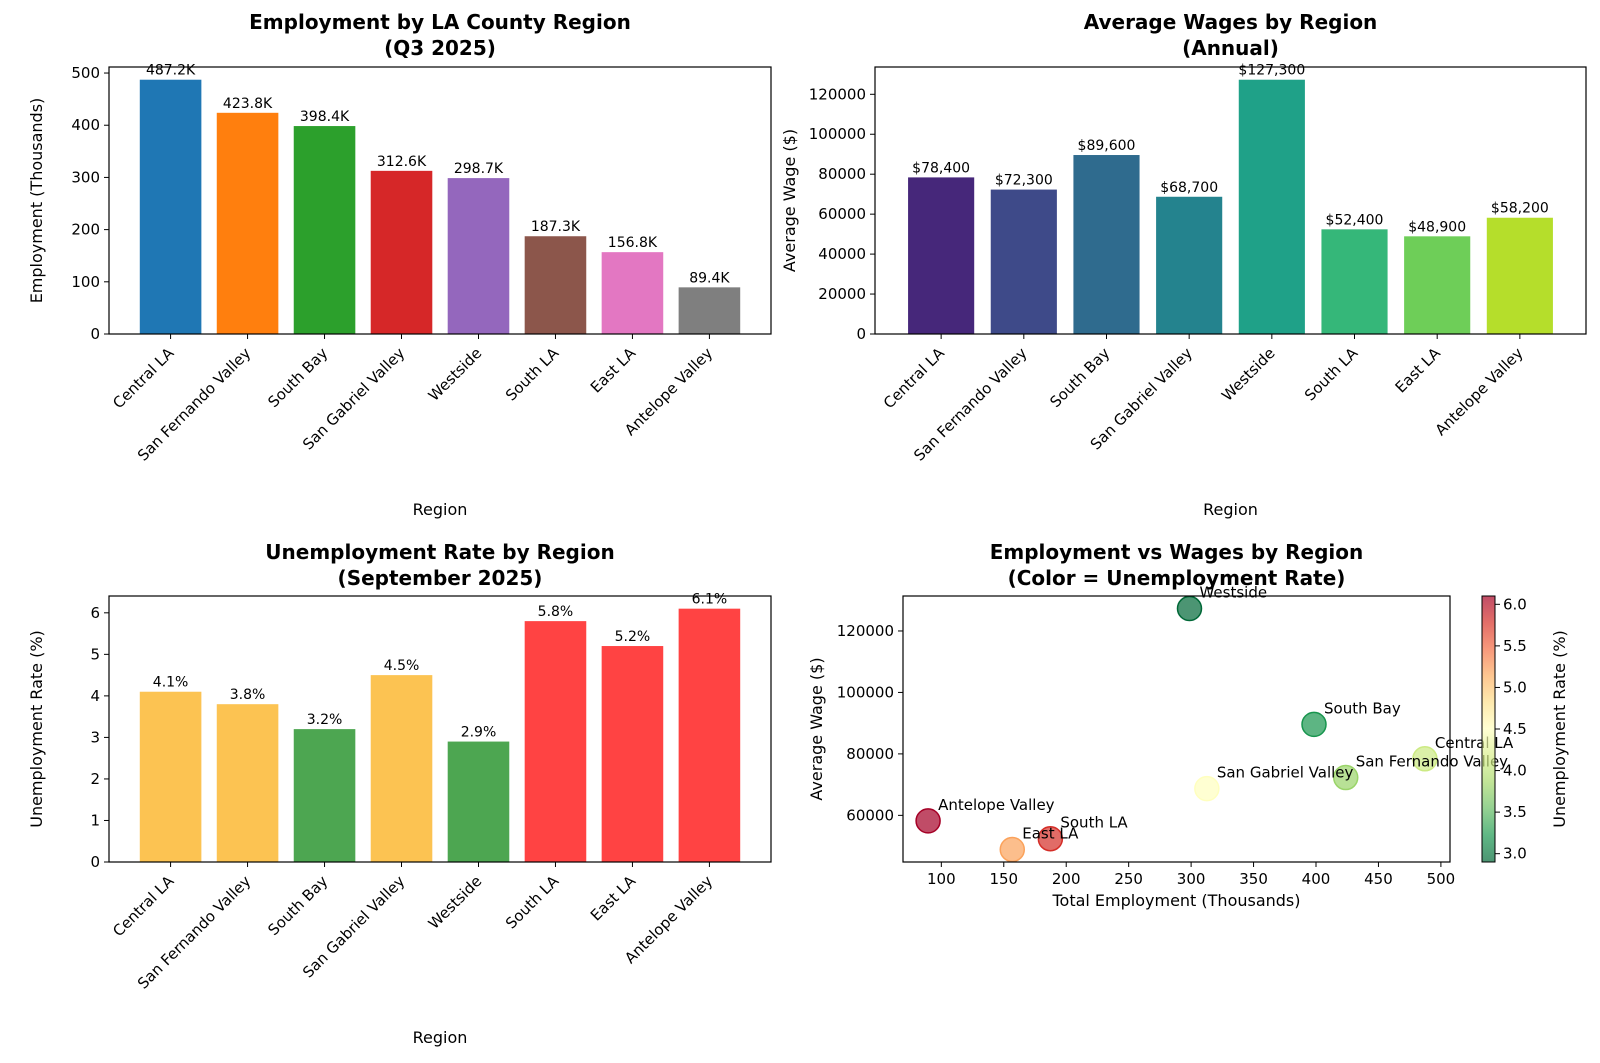 The width and height of the screenshot is (1600, 1063). What do you see at coordinates (248, 695) in the screenshot?
I see `unemployment-data-label: 3.8%` at bounding box center [248, 695].